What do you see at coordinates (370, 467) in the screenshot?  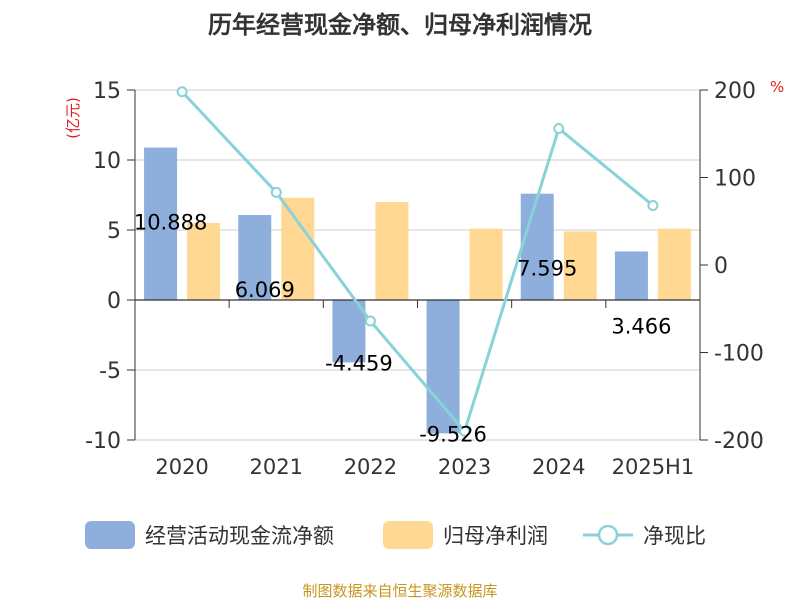 I see `category-label: 2022` at bounding box center [370, 467].